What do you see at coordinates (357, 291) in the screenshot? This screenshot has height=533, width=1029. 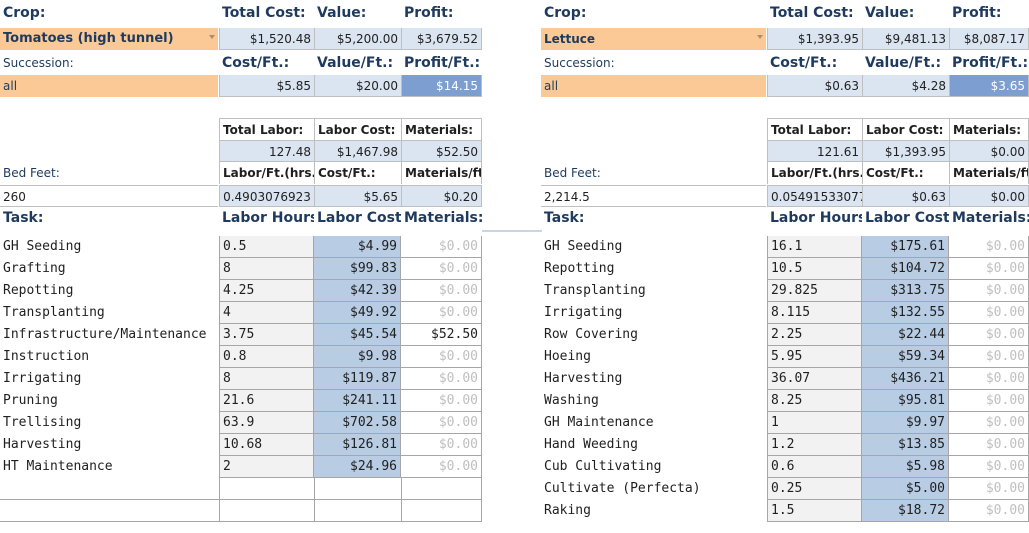 I see `labor-cost-cell: $42.39` at bounding box center [357, 291].